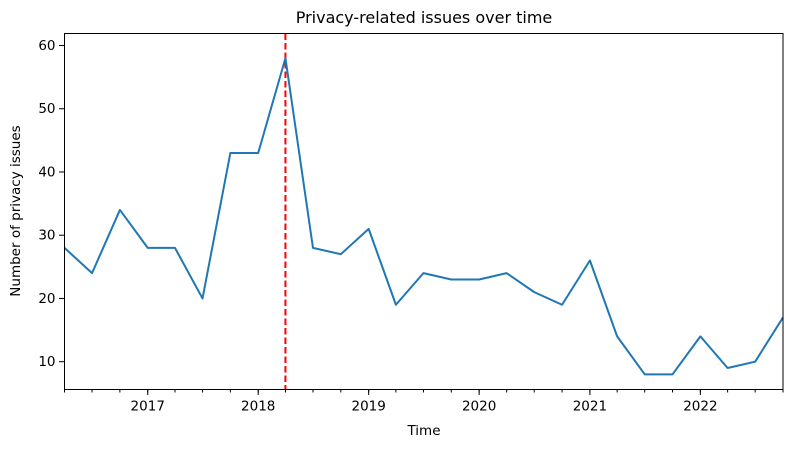  I want to click on x-tick-label: 2019, so click(368, 407).